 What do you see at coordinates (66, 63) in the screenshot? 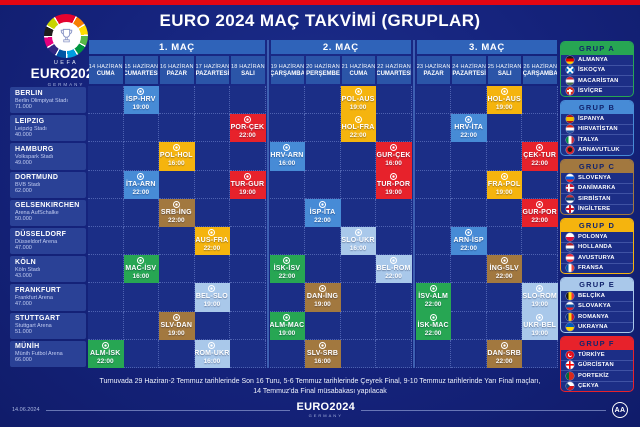
I see `uefa-wordmark: UEFA` at bounding box center [66, 63].